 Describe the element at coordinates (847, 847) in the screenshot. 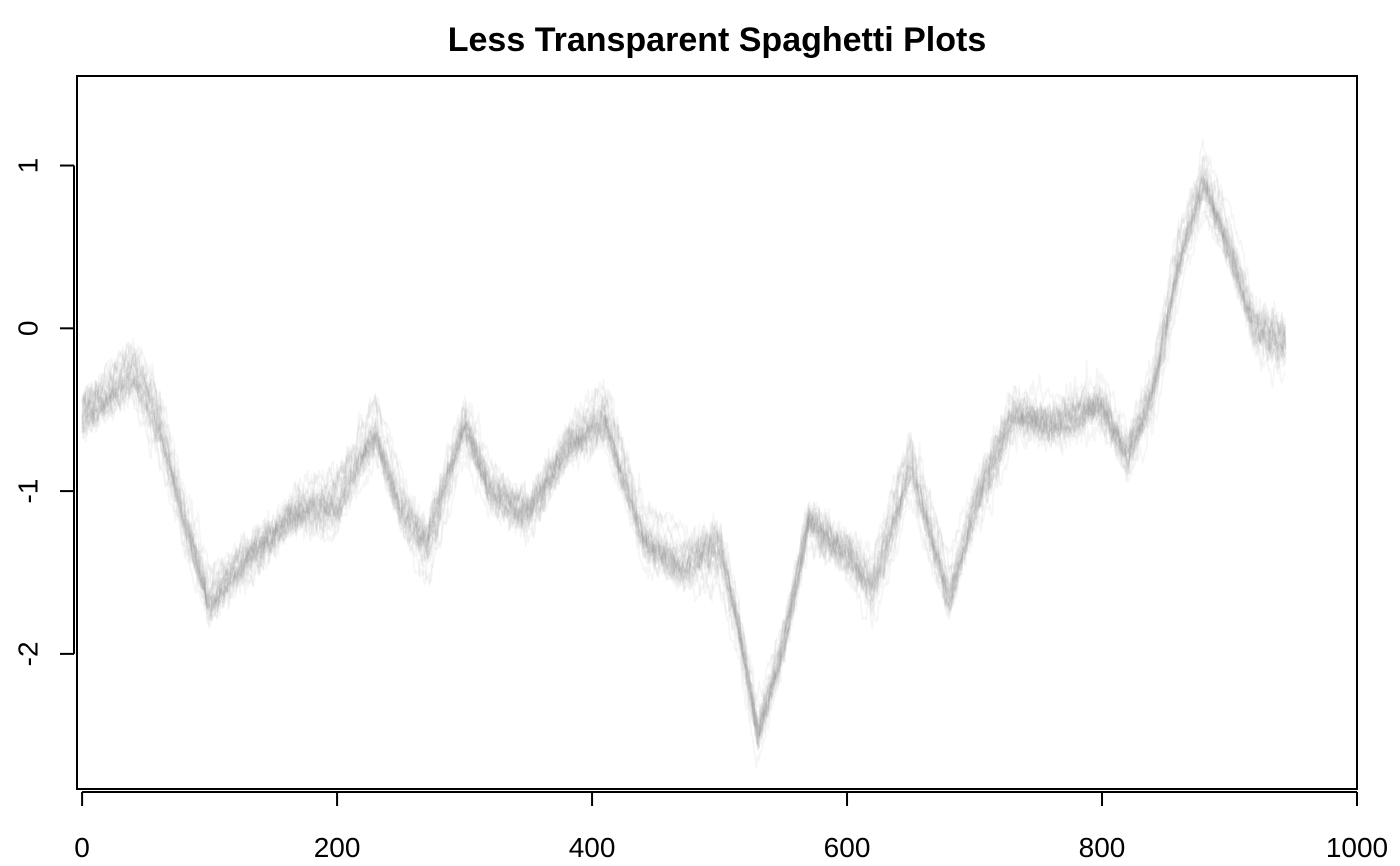

I see `x-tick-label: 600` at that location.